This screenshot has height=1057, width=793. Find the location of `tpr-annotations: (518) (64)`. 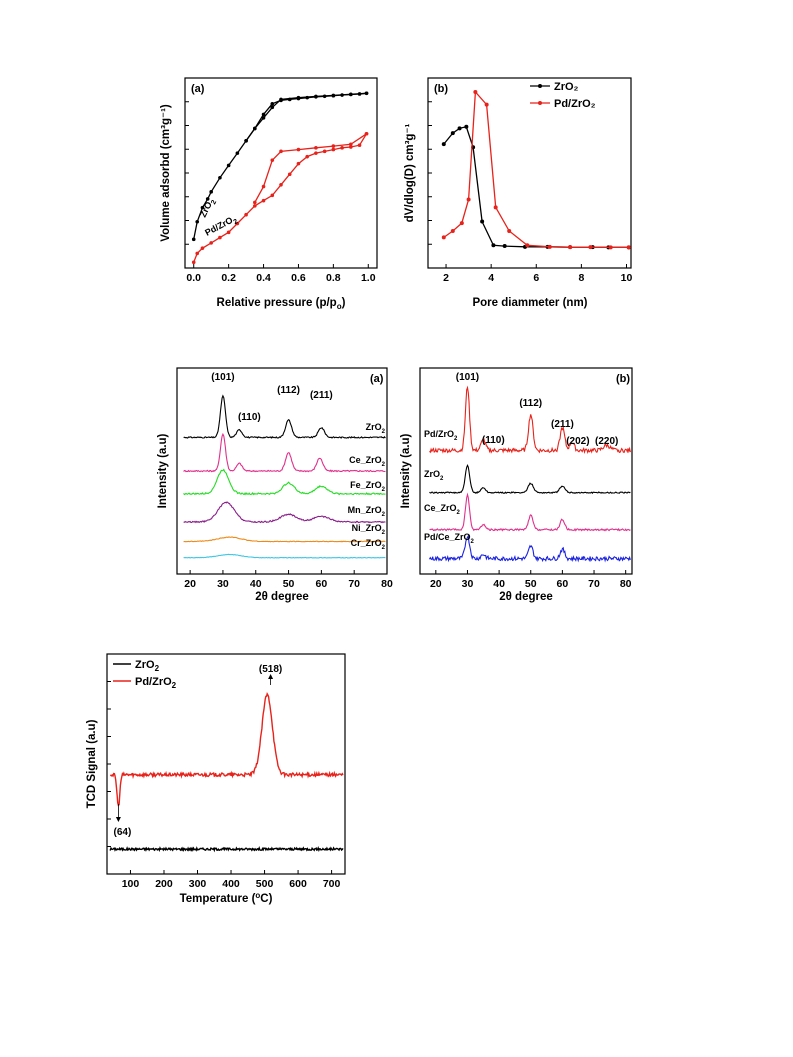

tpr-annotations: (518) (64) is located at coordinates (197, 751).